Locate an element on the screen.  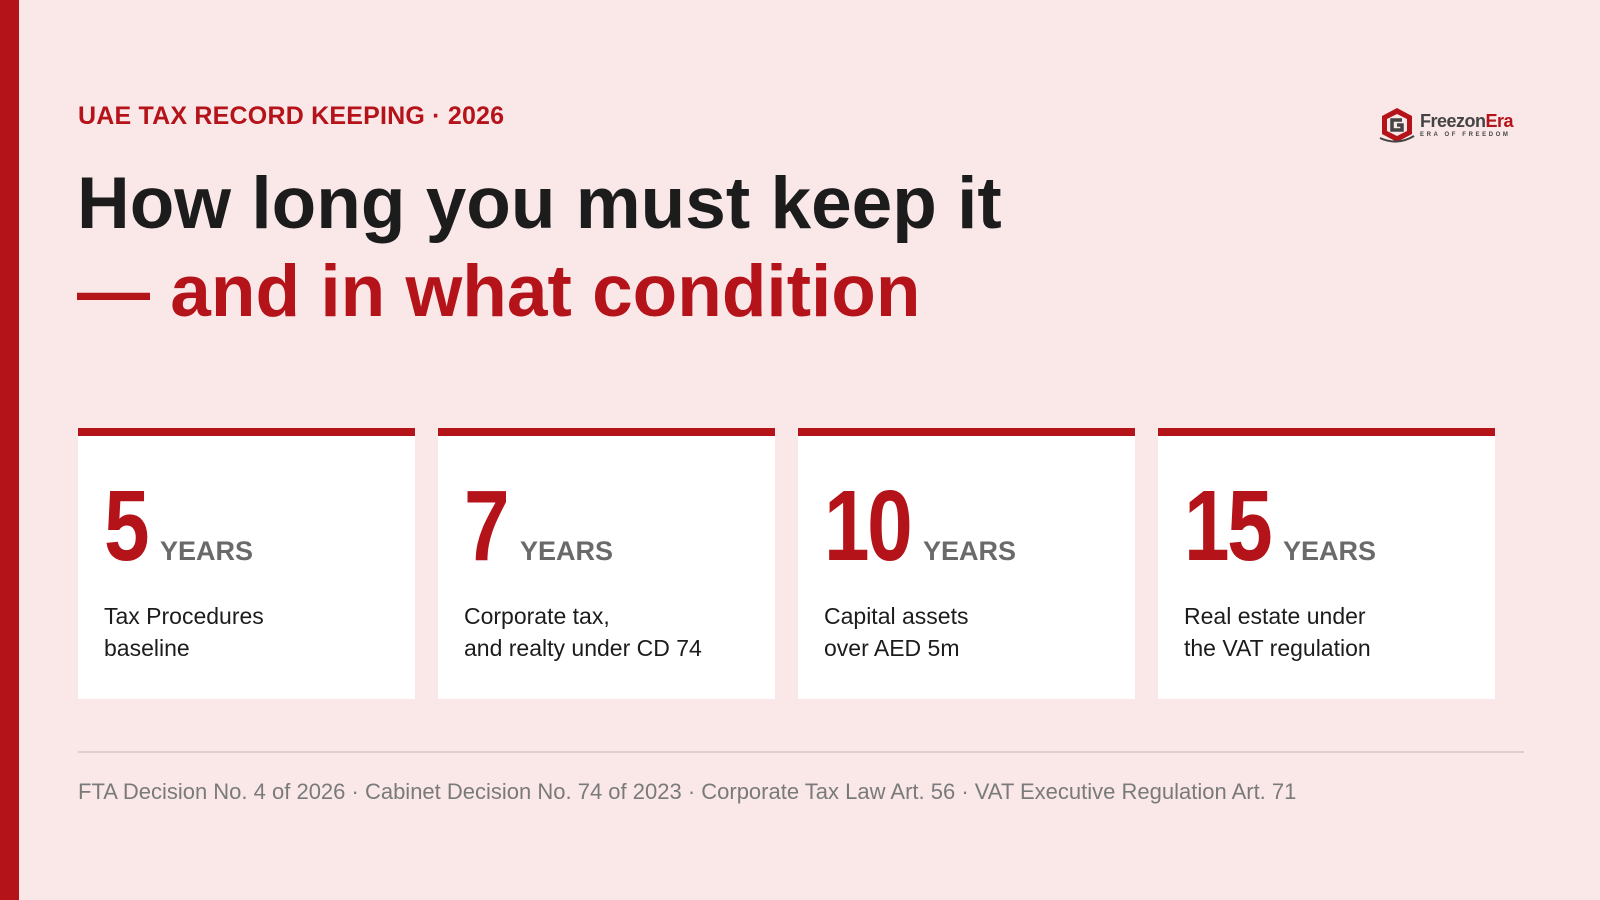
card-description-line-1: Real estate under is located at coordinates (1275, 616).